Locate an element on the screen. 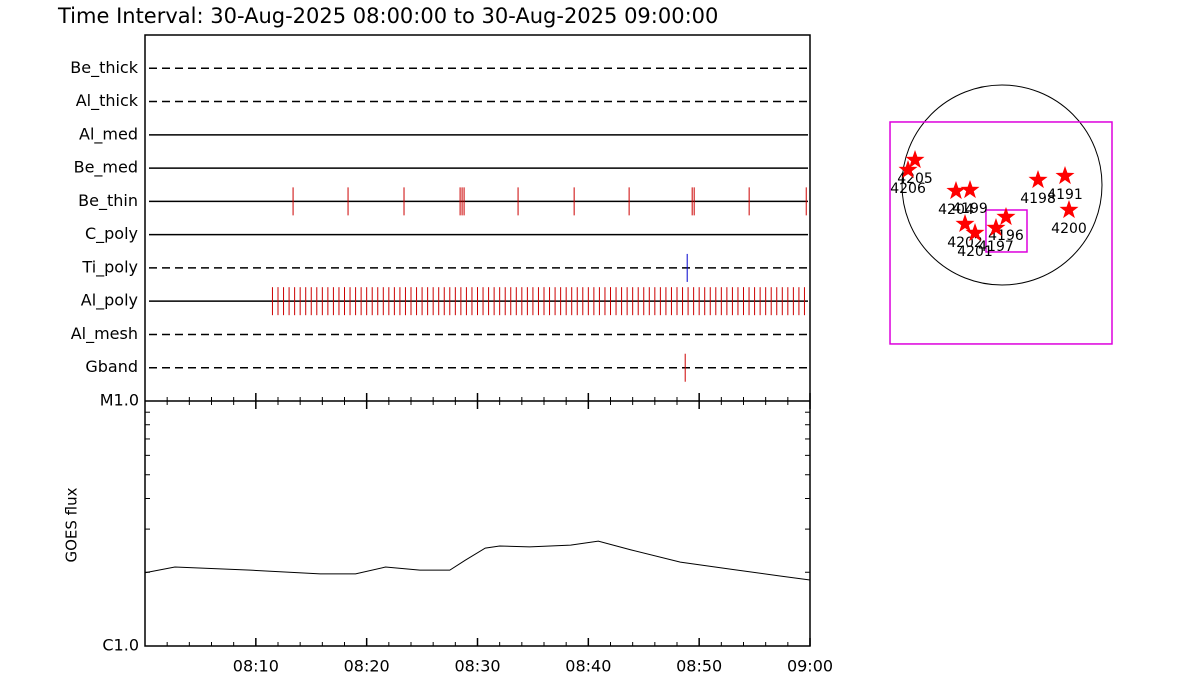 The width and height of the screenshot is (1200, 700). region-label: 4206 is located at coordinates (908, 189).